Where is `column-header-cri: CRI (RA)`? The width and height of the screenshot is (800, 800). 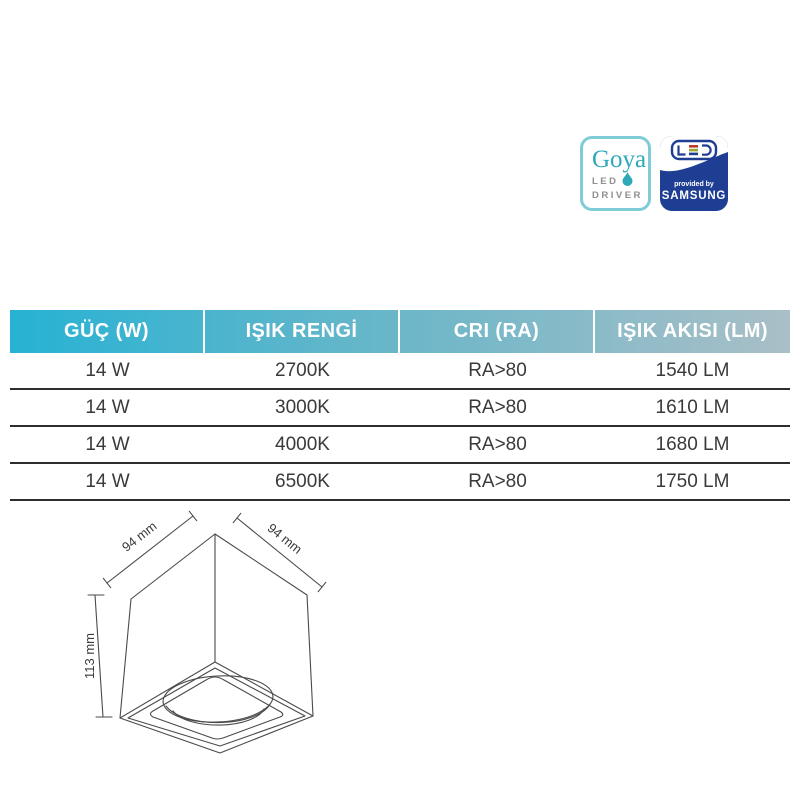 column-header-cri: CRI (RA) is located at coordinates (497, 331).